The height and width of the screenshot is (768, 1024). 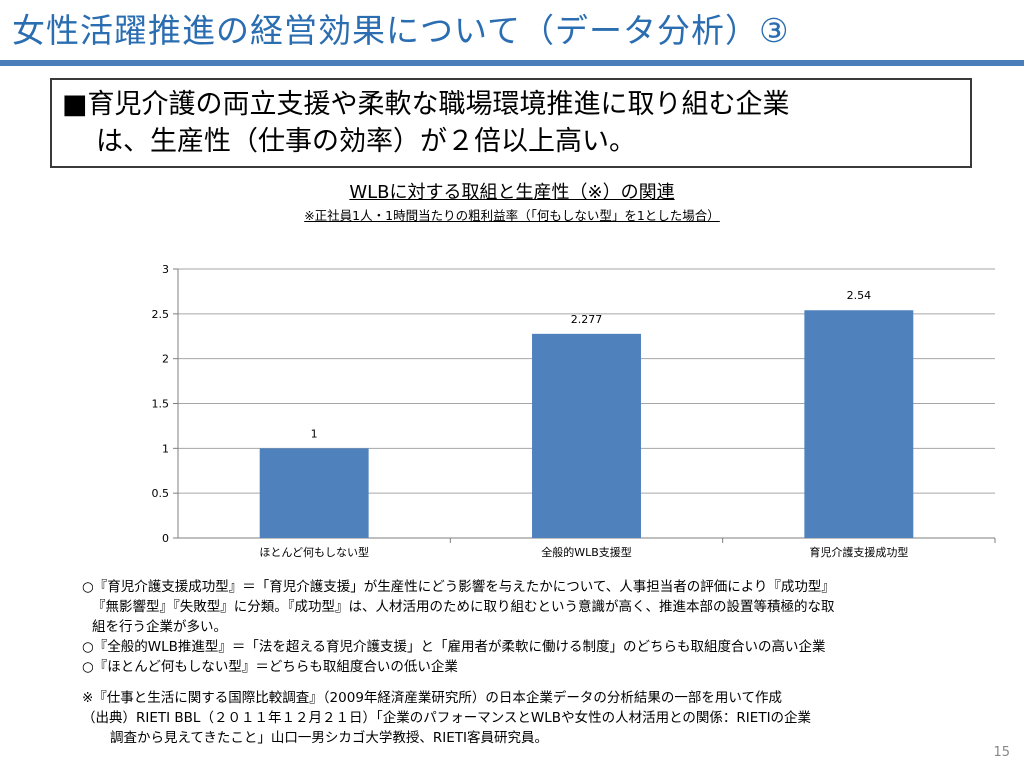 What do you see at coordinates (165, 359) in the screenshot?
I see `y-tick-label: 2` at bounding box center [165, 359].